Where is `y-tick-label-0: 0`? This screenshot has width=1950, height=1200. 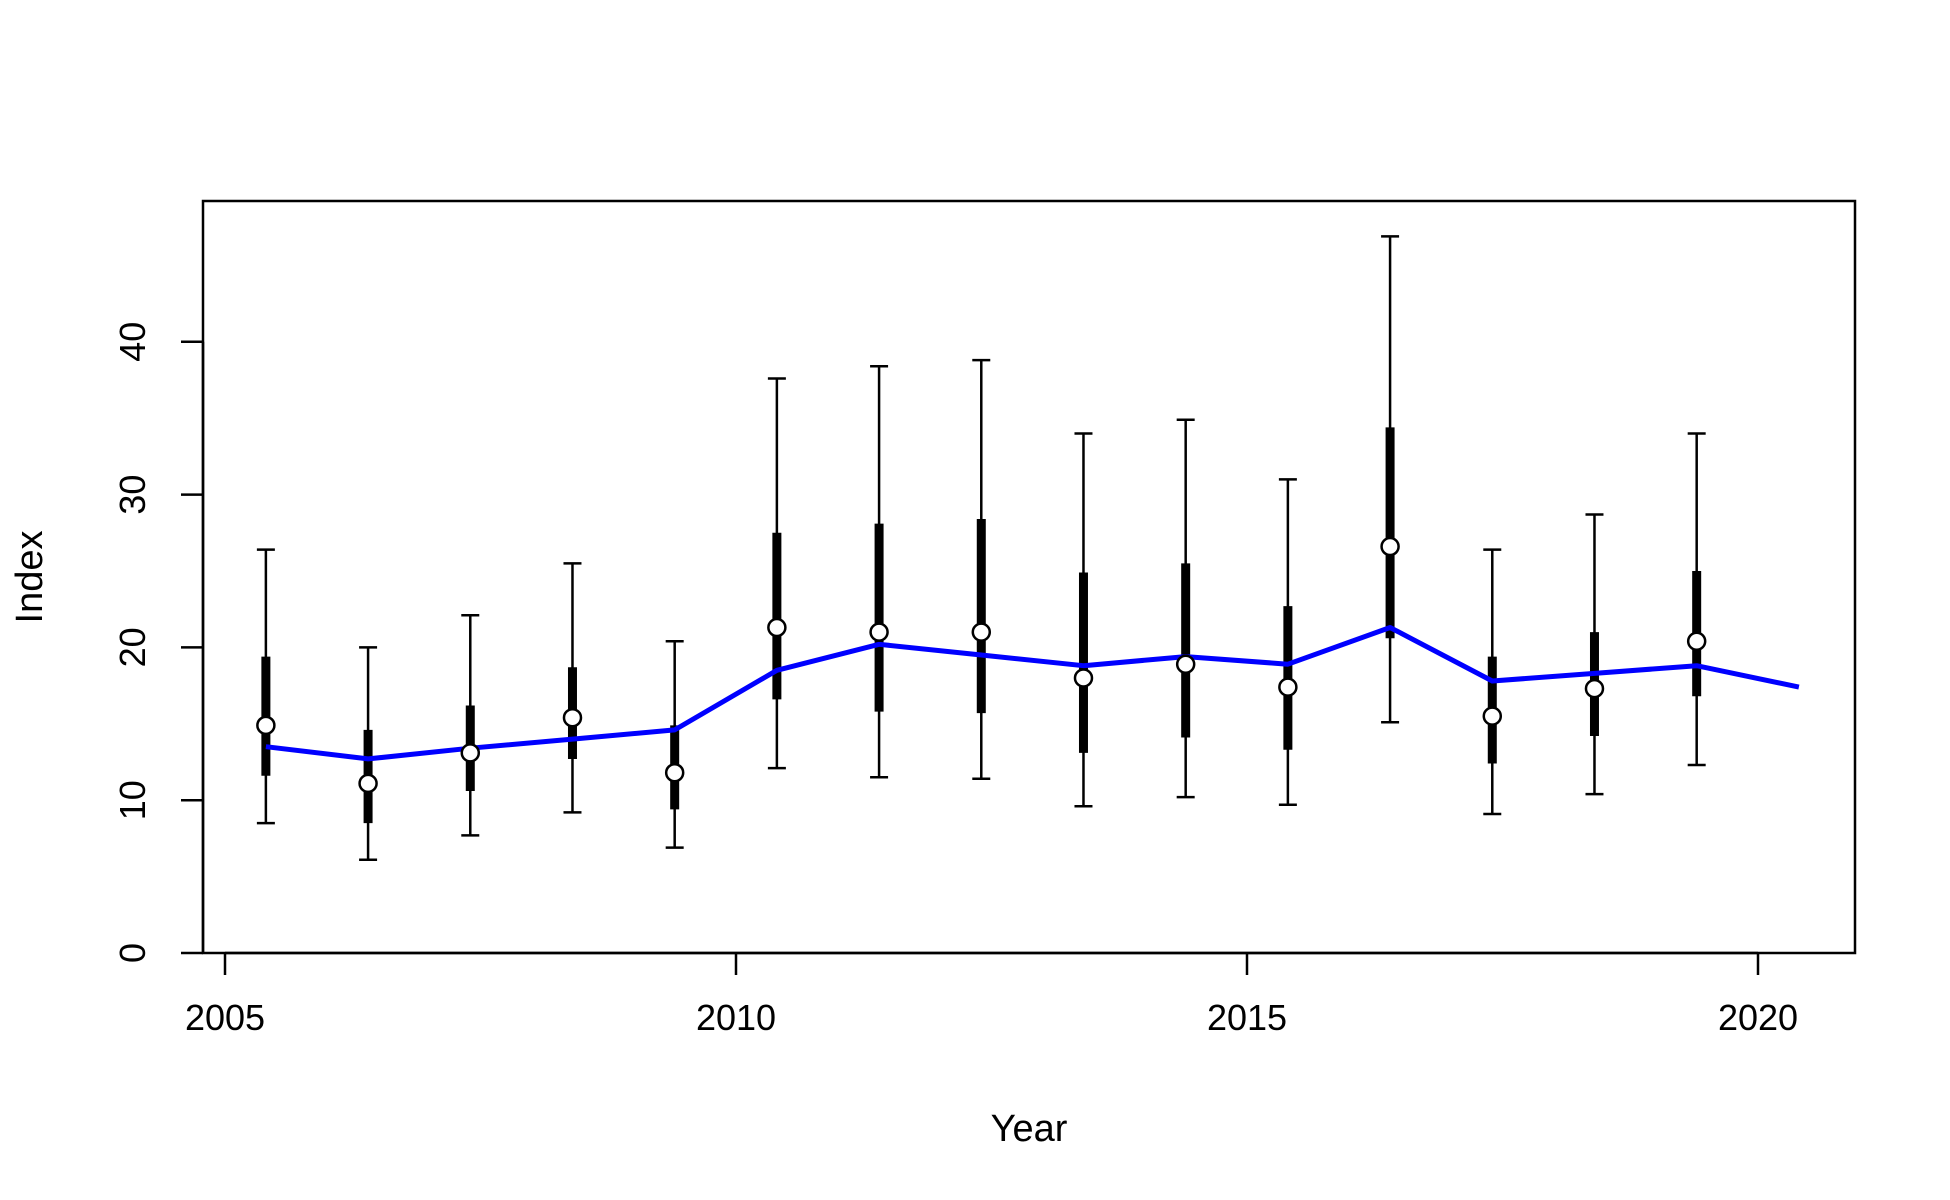
y-tick-label-0: 0 is located at coordinates (132, 953).